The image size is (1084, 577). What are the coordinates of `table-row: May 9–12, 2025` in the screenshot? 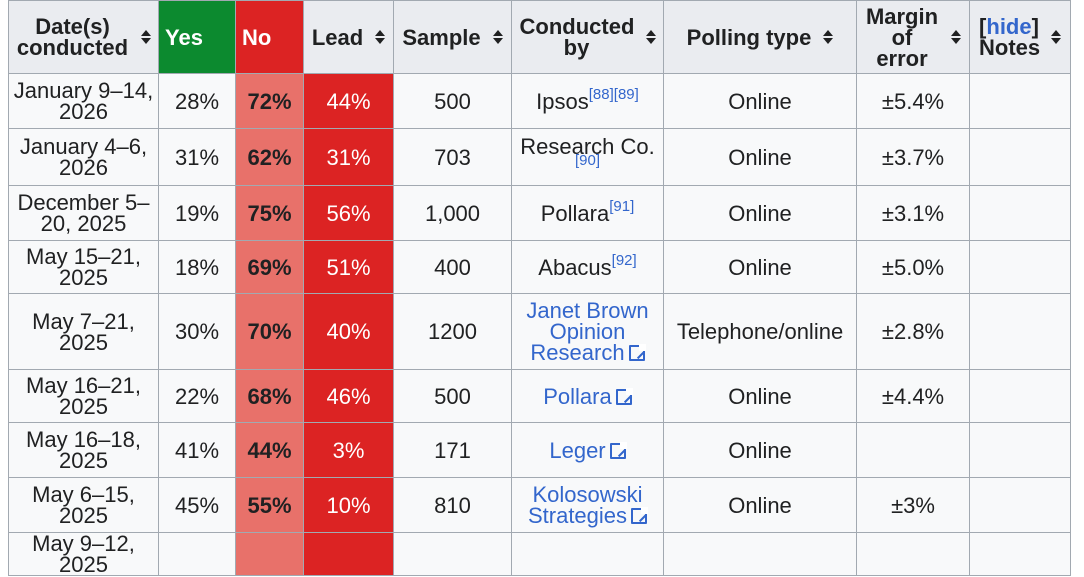 It's located at (539, 554).